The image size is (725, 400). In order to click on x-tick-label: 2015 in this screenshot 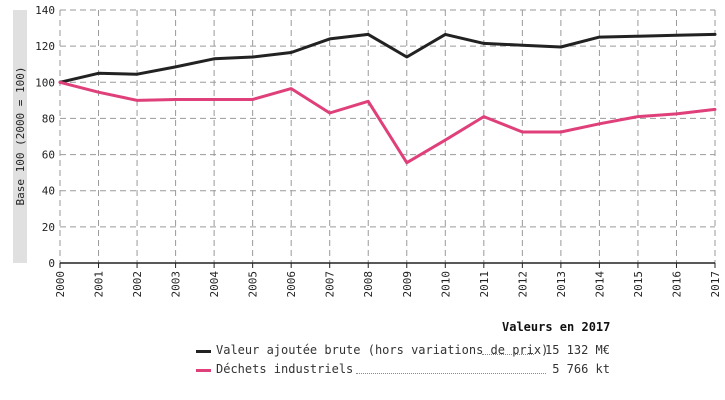, I will do `click(638, 284)`.